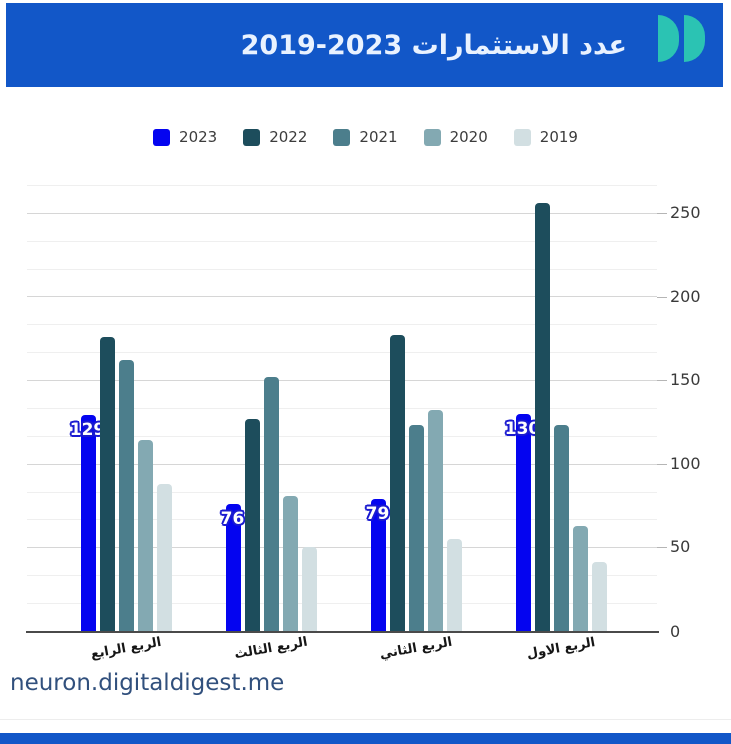 This screenshot has width=731, height=744. I want to click on legend-label: 2022, so click(288, 137).